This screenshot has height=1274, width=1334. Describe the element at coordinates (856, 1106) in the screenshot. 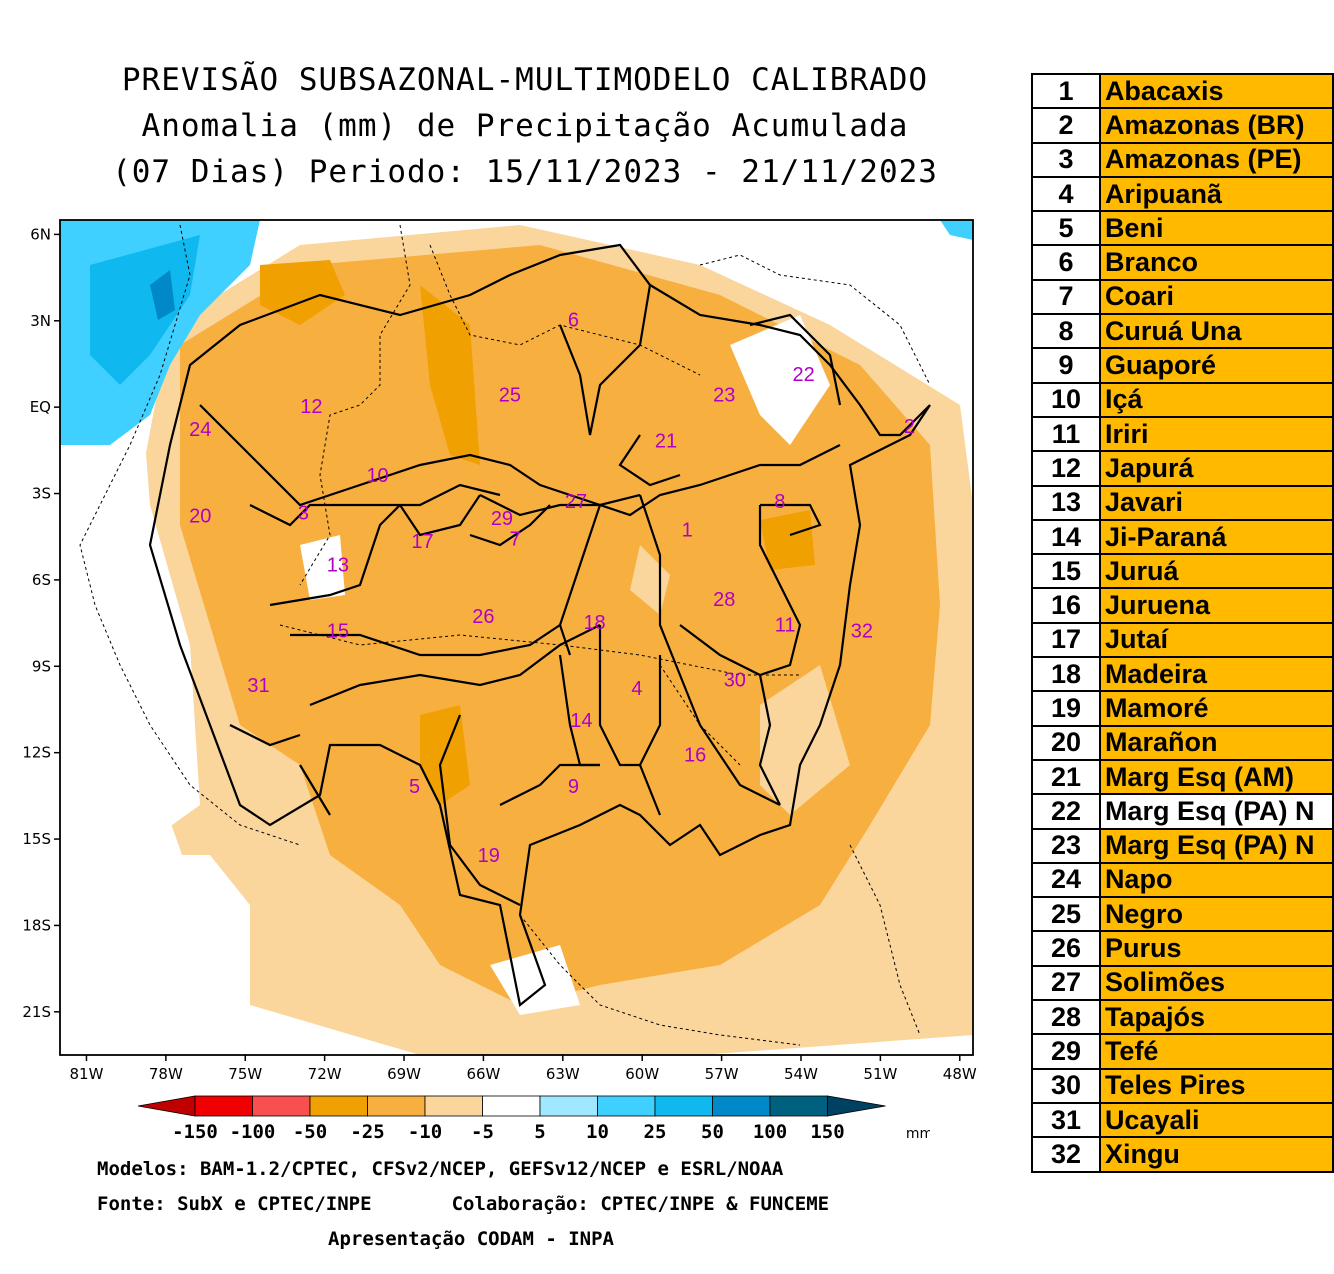

I see `colorbar-max-arrow` at that location.